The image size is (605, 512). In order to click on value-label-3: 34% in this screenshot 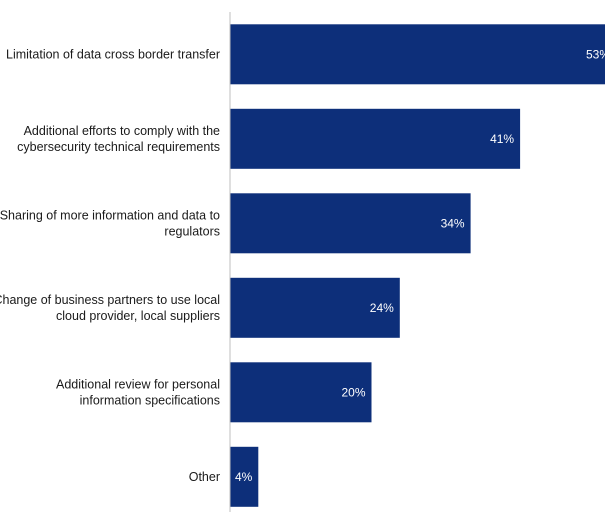, I will do `click(453, 223)`.